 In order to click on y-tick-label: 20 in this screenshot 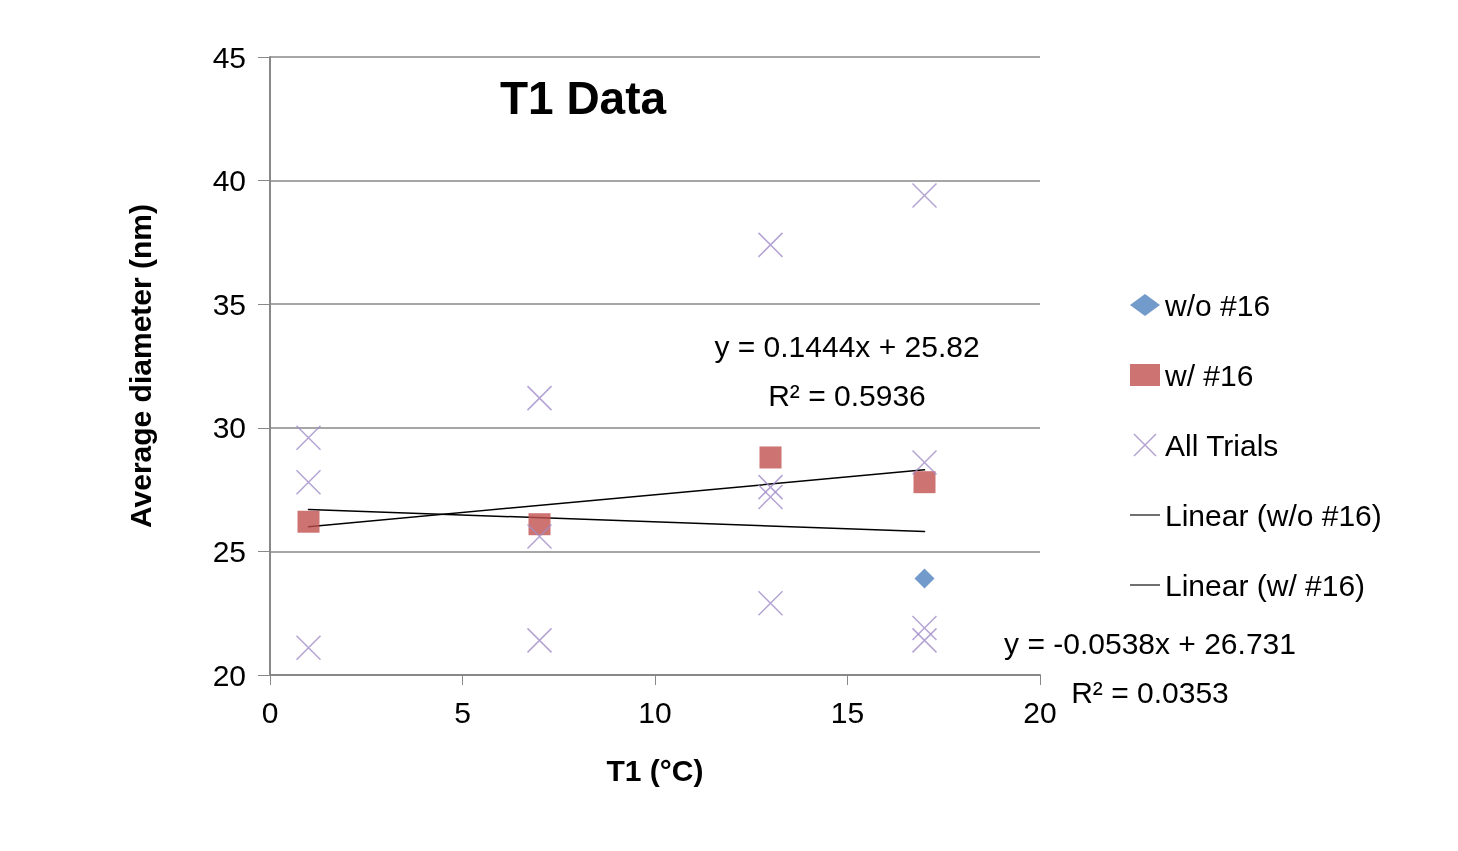, I will do `click(229, 675)`.